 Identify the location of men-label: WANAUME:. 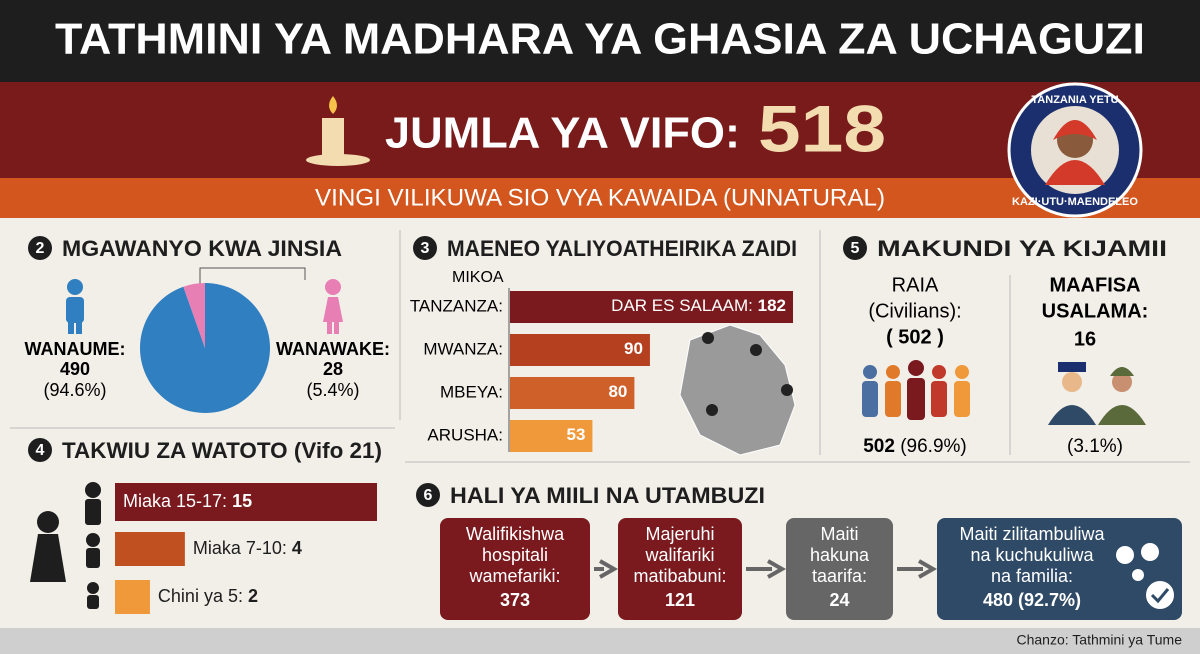
(75, 349).